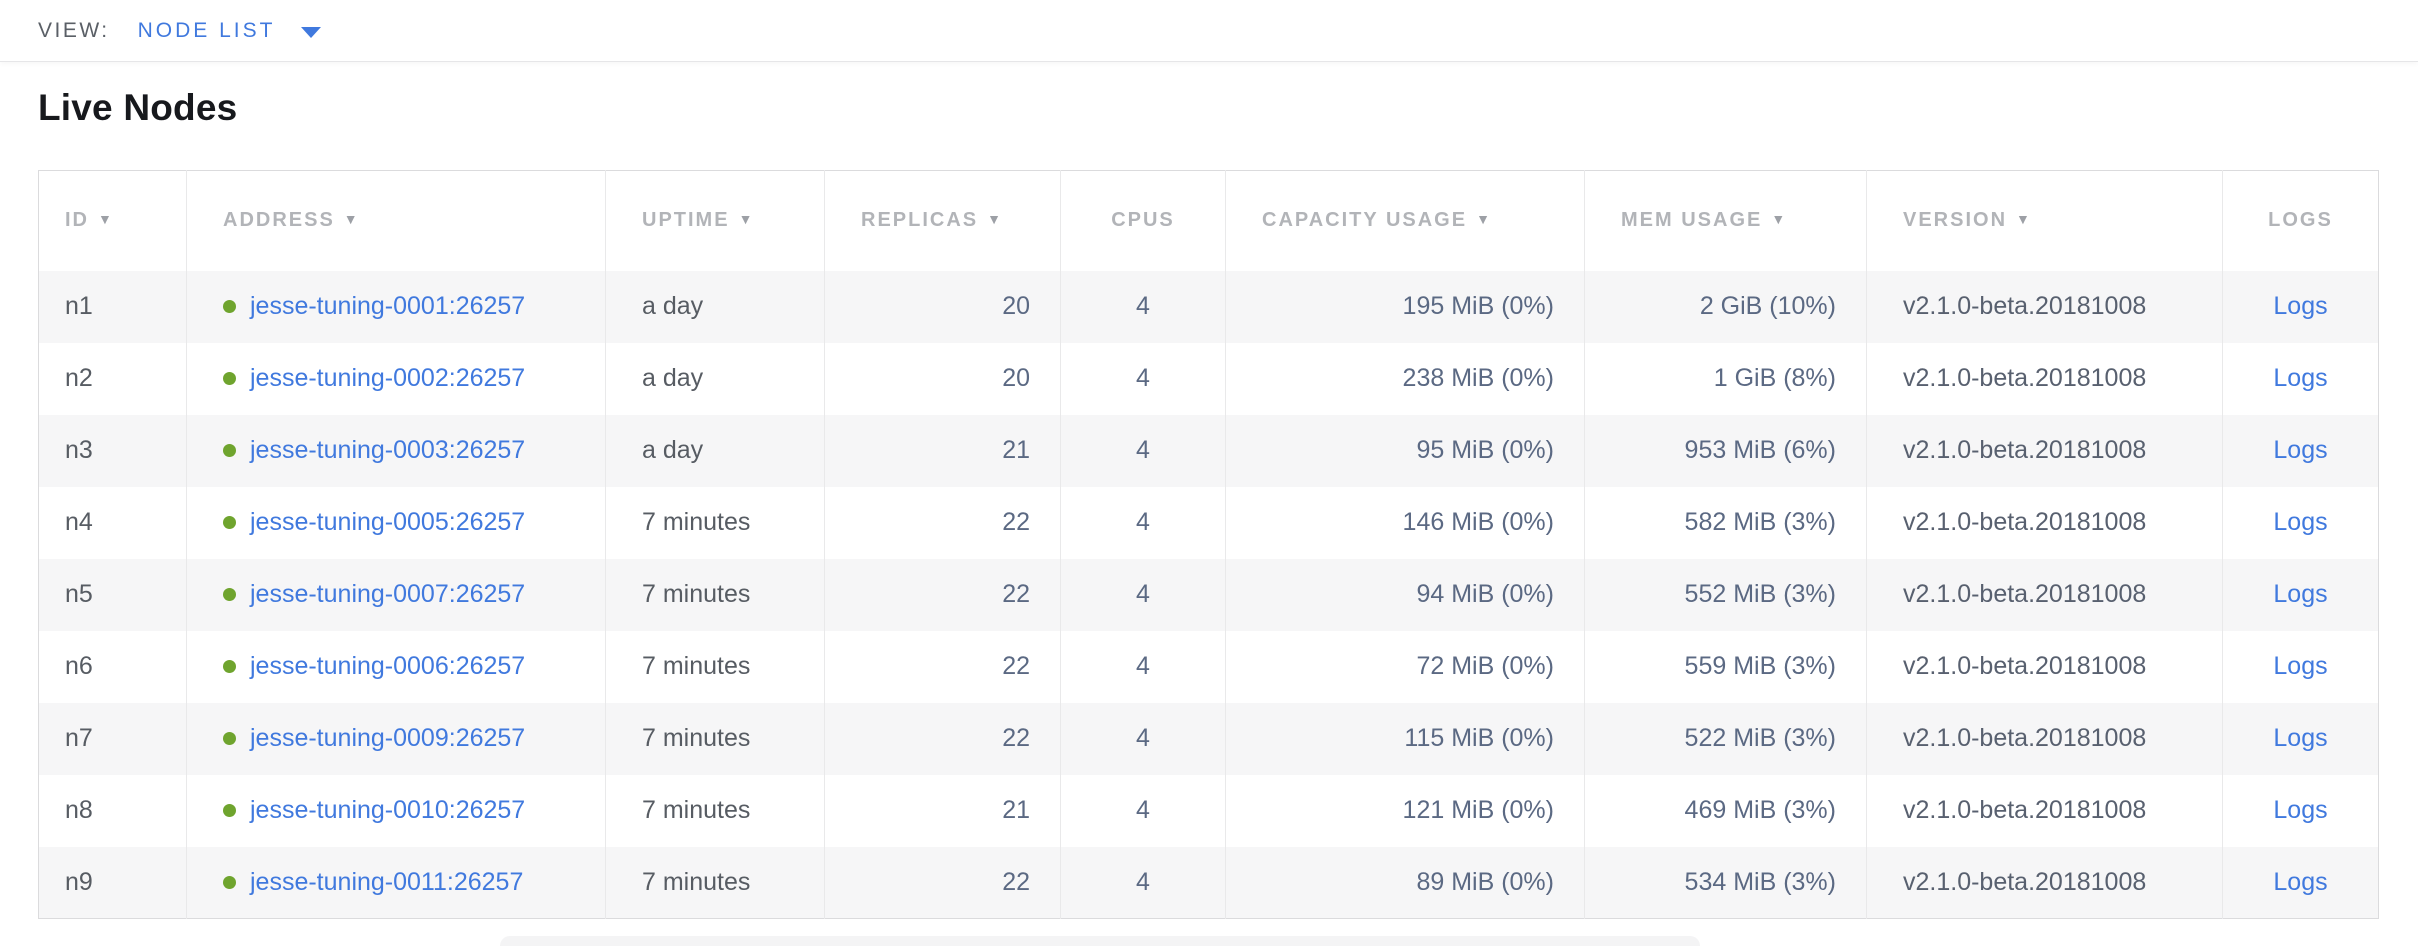  I want to click on view-selector-value: NODE LIST, so click(206, 30).